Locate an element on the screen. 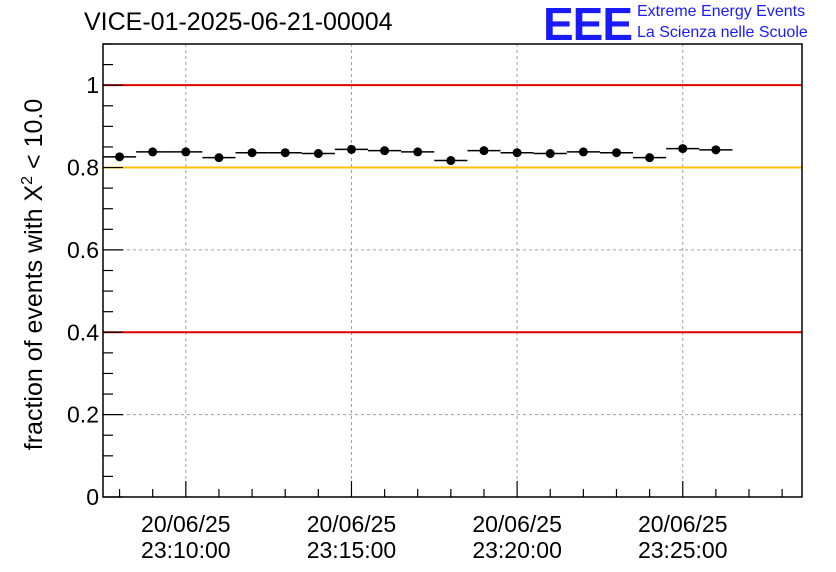 The image size is (836, 572). x-tick-label-time: 23:15:00 is located at coordinates (352, 550).